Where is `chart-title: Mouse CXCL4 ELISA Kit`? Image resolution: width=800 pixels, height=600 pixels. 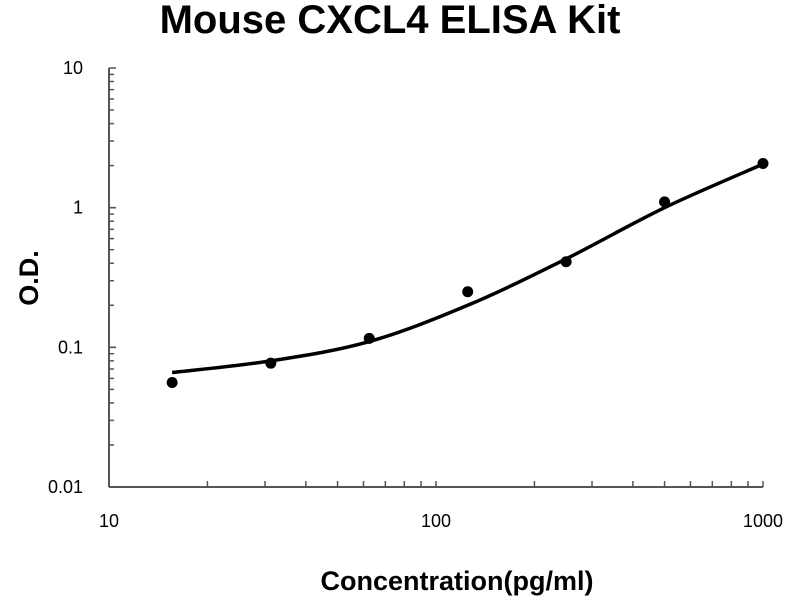
chart-title: Mouse CXCL4 ELISA Kit is located at coordinates (390, 21).